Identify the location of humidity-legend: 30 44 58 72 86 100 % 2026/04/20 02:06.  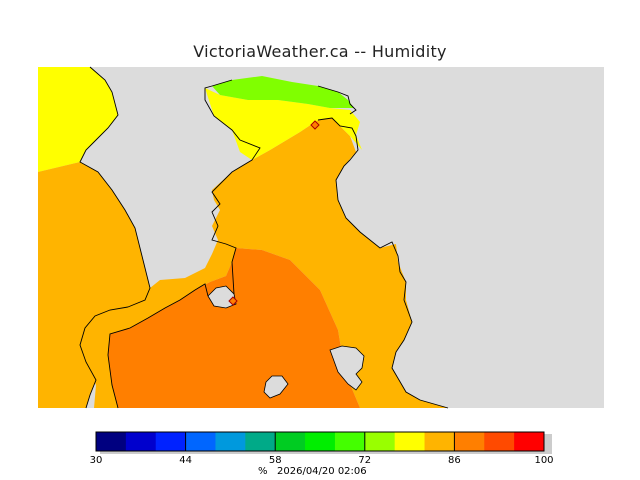
(322, 454).